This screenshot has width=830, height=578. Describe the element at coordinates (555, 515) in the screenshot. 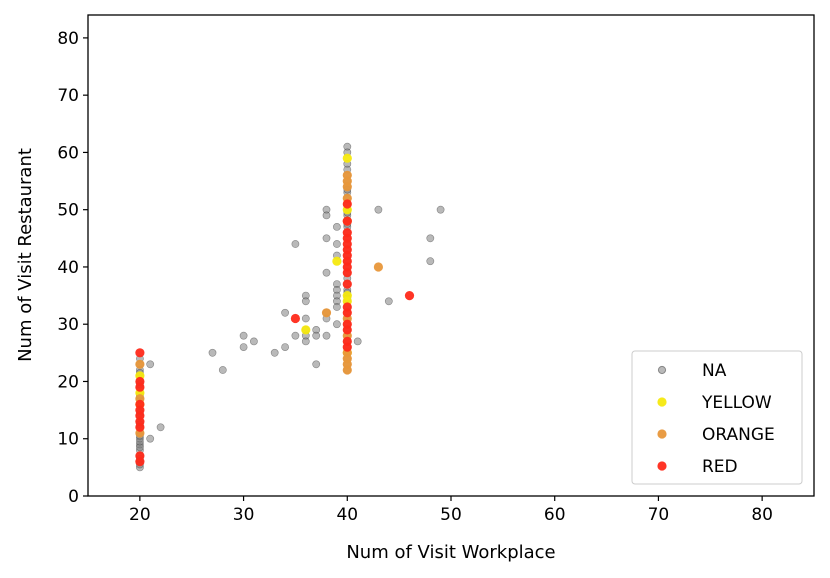

I see `x-tick-label: 60` at that location.